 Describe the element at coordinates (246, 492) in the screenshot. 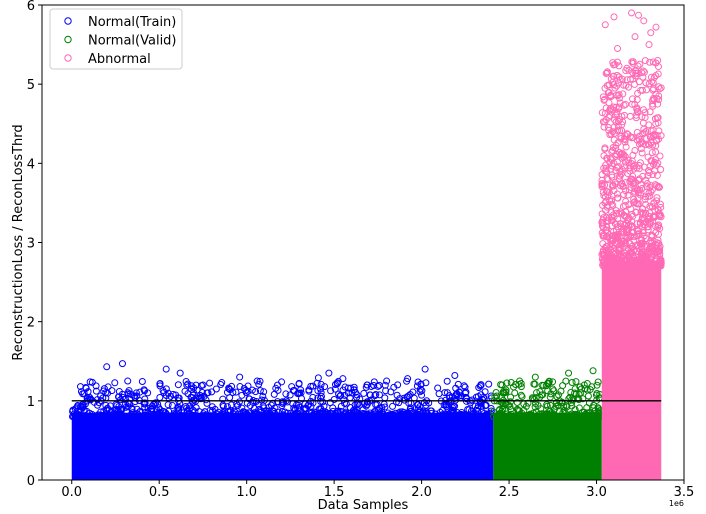

I see `x-tick-label: 1.0` at that location.